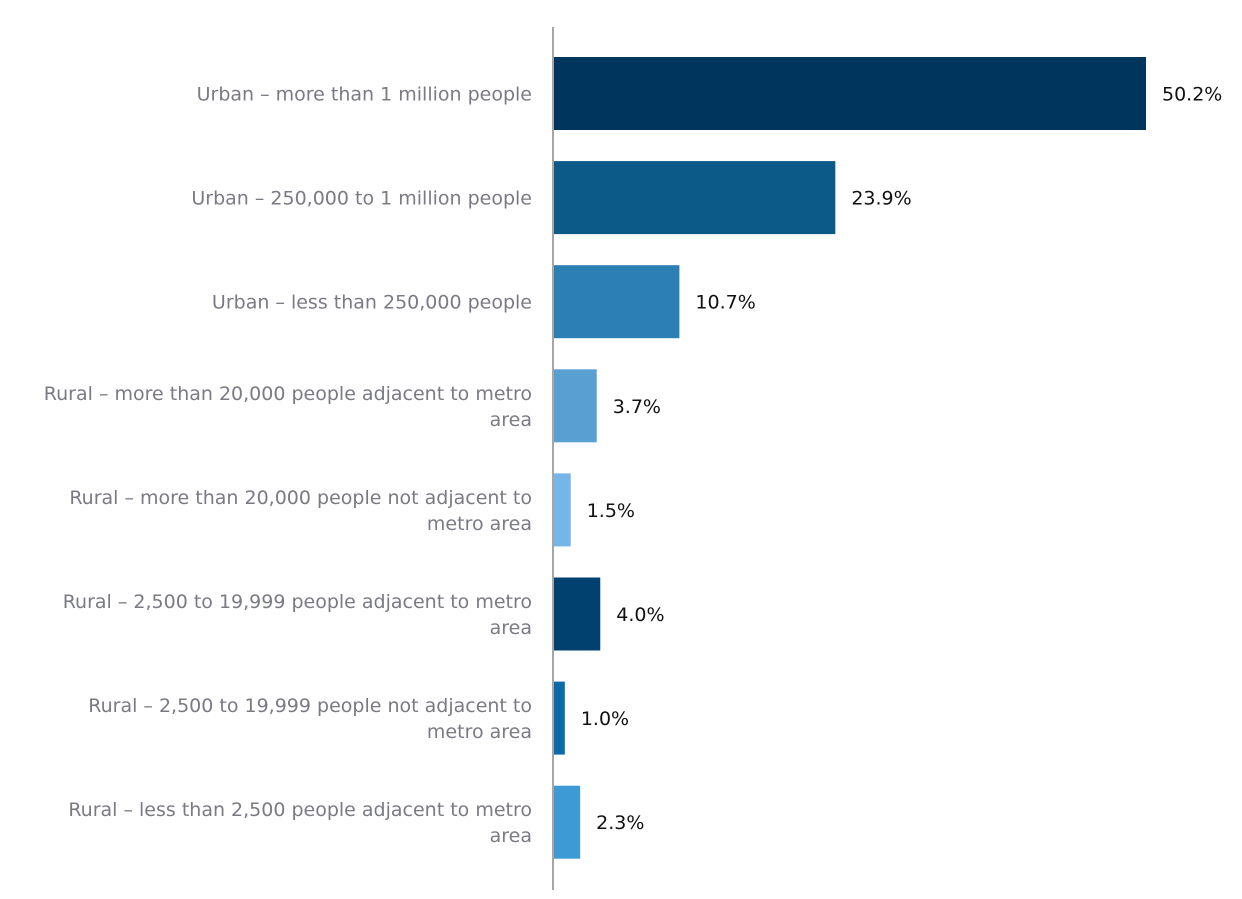  Describe the element at coordinates (725, 303) in the screenshot. I see `value-label: 10.7%` at that location.